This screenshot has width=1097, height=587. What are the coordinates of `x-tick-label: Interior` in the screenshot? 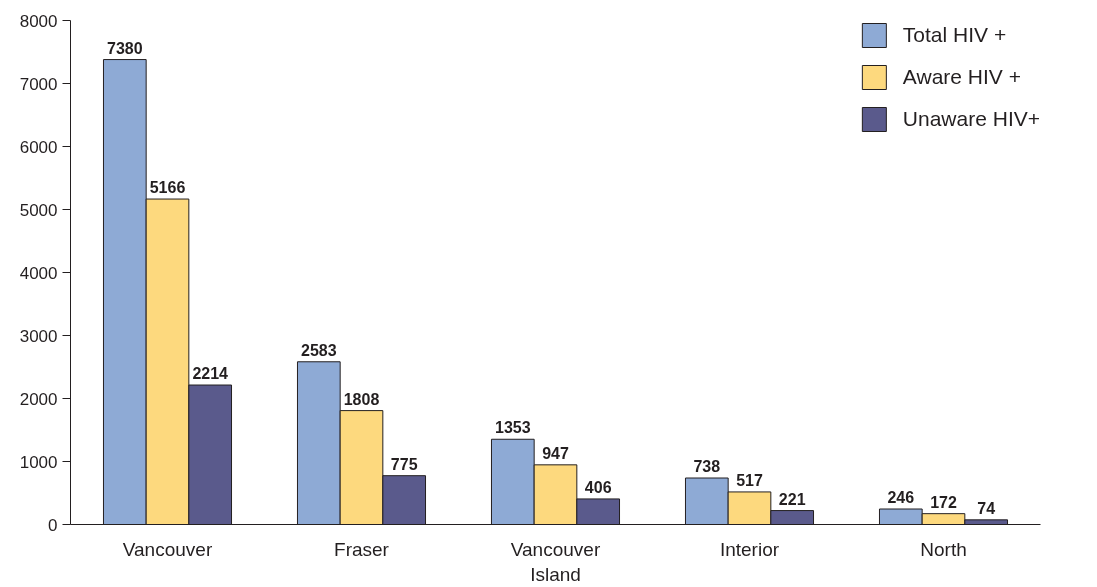 It's located at (749, 549).